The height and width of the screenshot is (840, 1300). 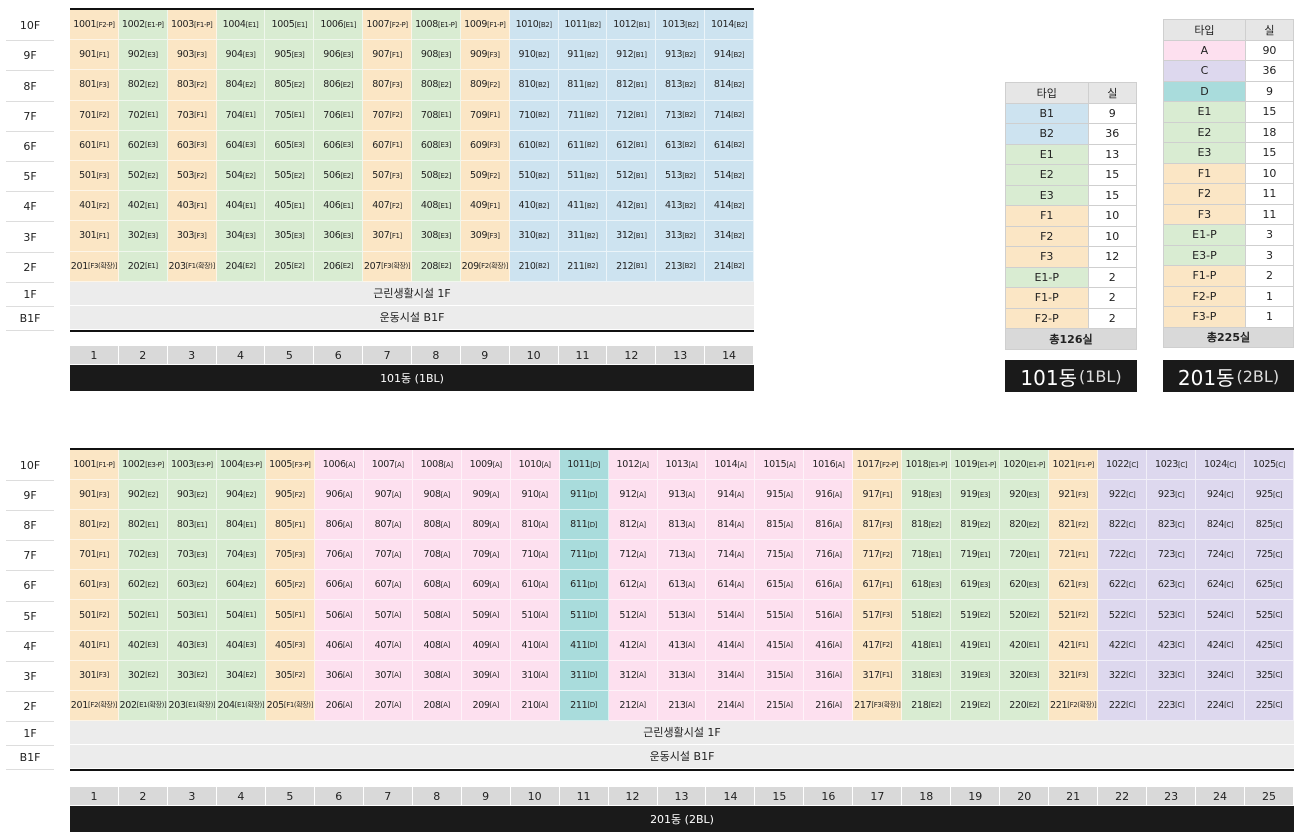 I want to click on unit-number: 1003, so click(x=182, y=25).